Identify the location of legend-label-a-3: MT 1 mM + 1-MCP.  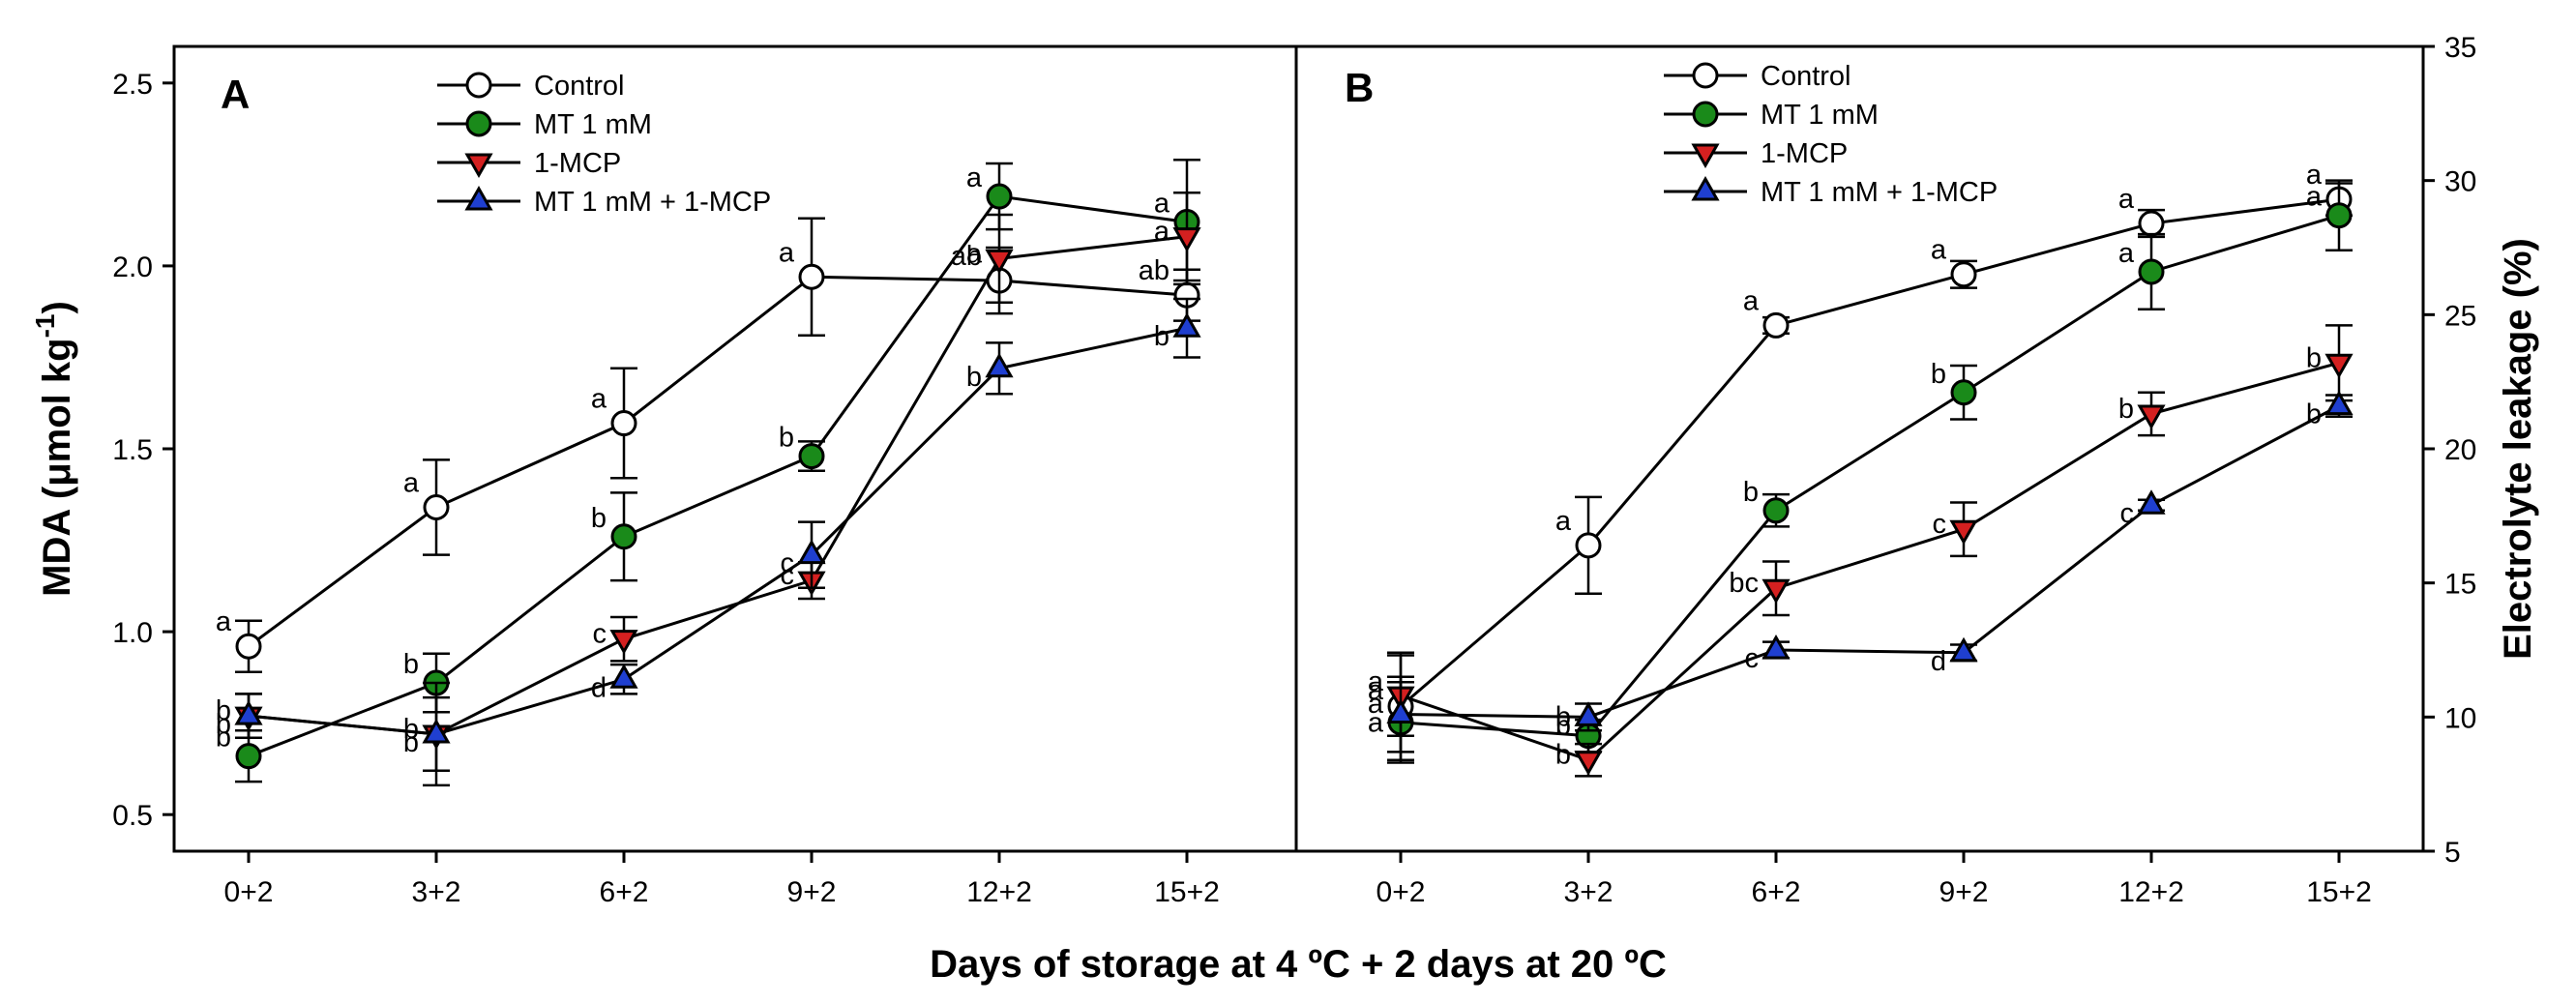
(652, 202).